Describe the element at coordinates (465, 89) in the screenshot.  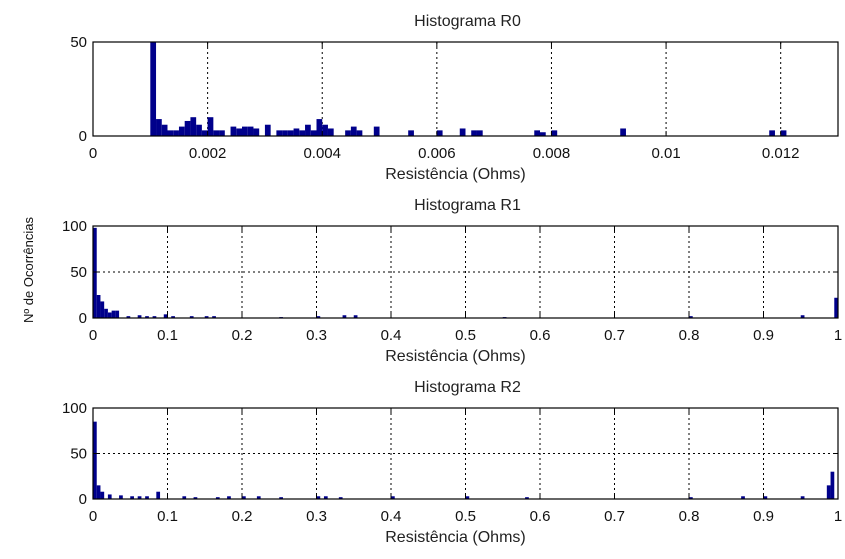
I see `axes-frame` at that location.